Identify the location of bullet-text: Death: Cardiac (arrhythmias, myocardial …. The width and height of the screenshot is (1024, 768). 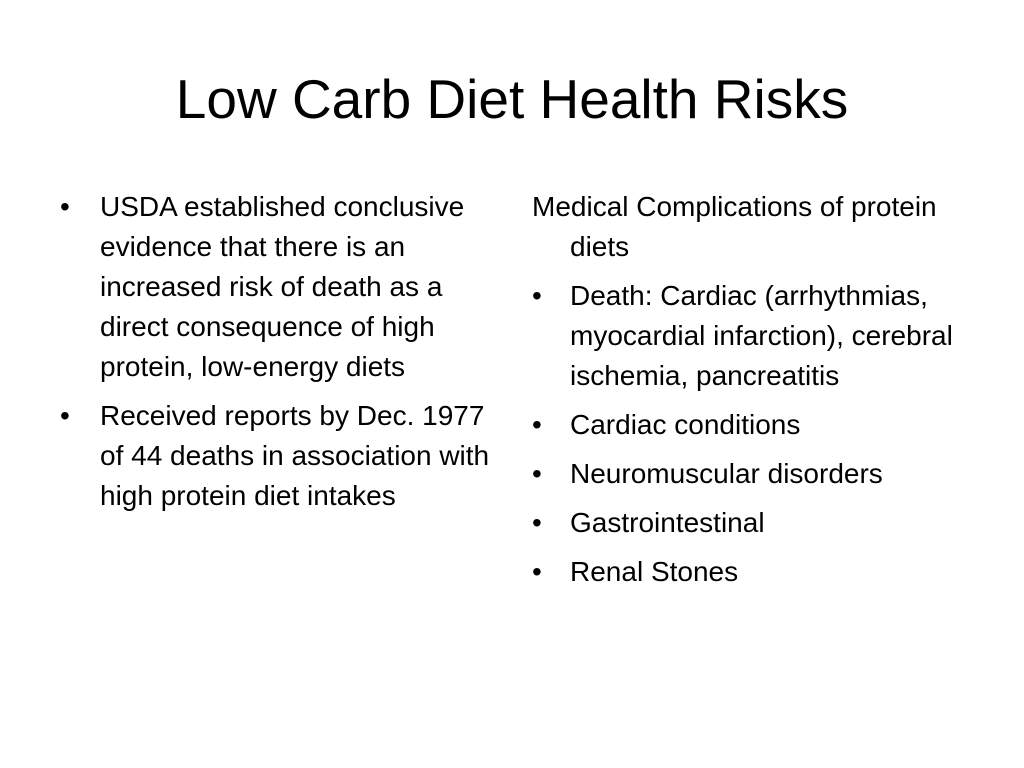
(761, 335).